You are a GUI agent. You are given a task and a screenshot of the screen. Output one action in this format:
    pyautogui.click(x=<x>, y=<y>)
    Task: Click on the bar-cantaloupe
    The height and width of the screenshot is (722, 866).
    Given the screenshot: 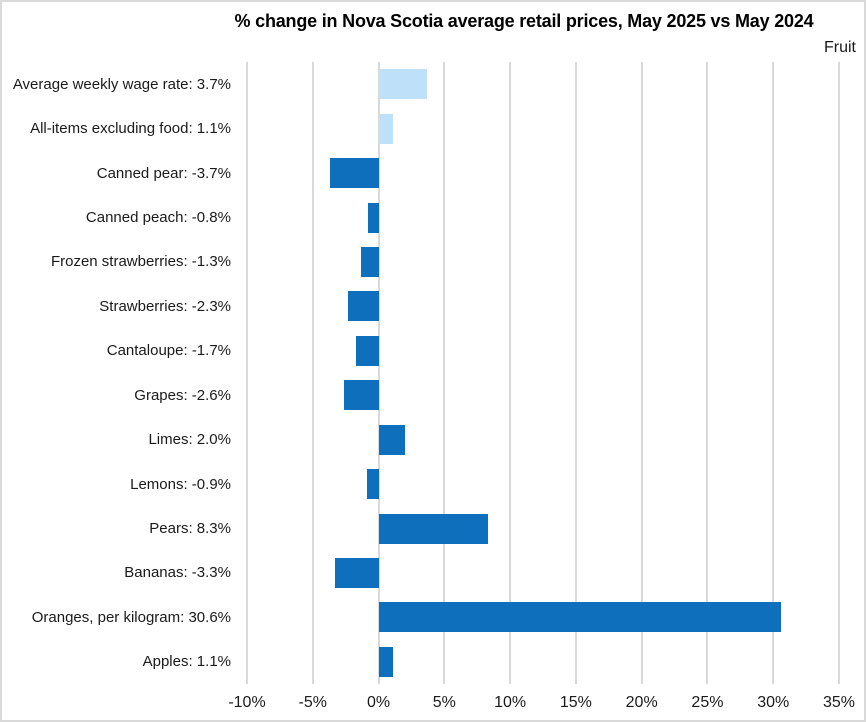 What is the action you would take?
    pyautogui.click(x=367, y=350)
    